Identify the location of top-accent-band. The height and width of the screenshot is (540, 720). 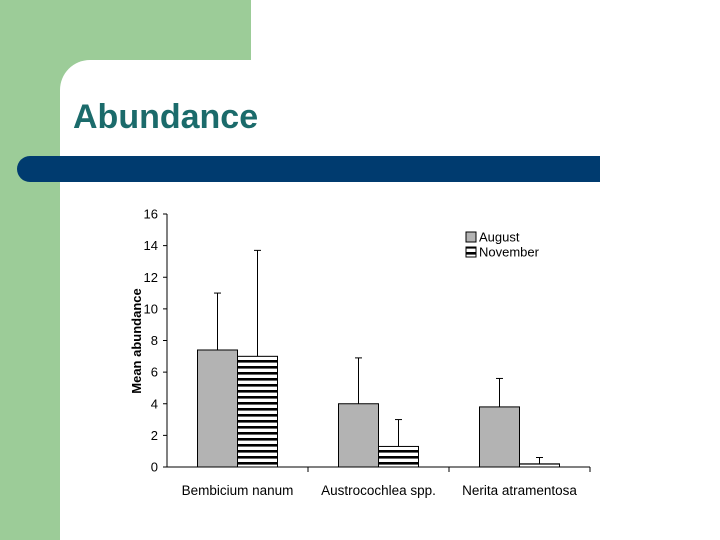
(155, 30).